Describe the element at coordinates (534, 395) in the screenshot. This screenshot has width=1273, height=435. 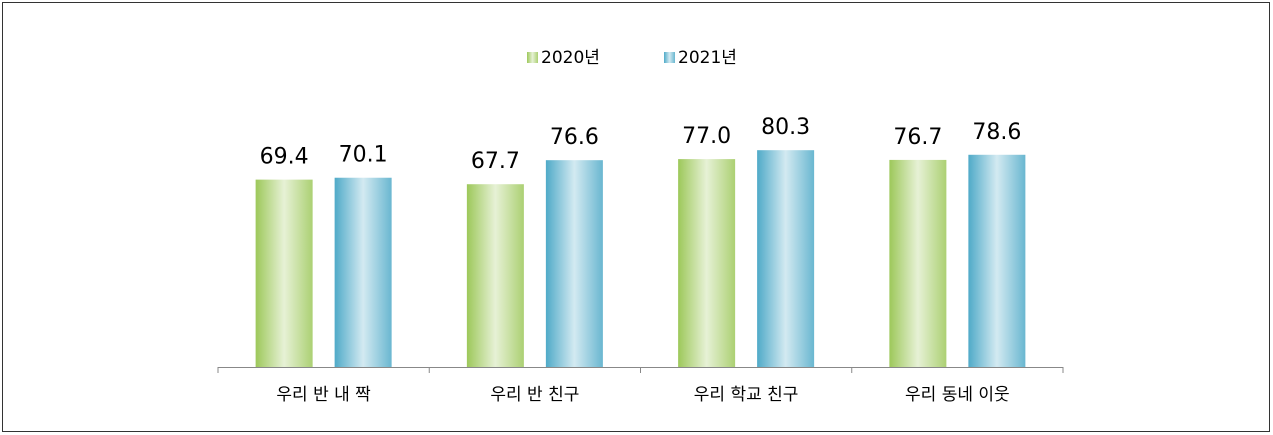
I see `x-tick-label: 우리 반 친구` at that location.